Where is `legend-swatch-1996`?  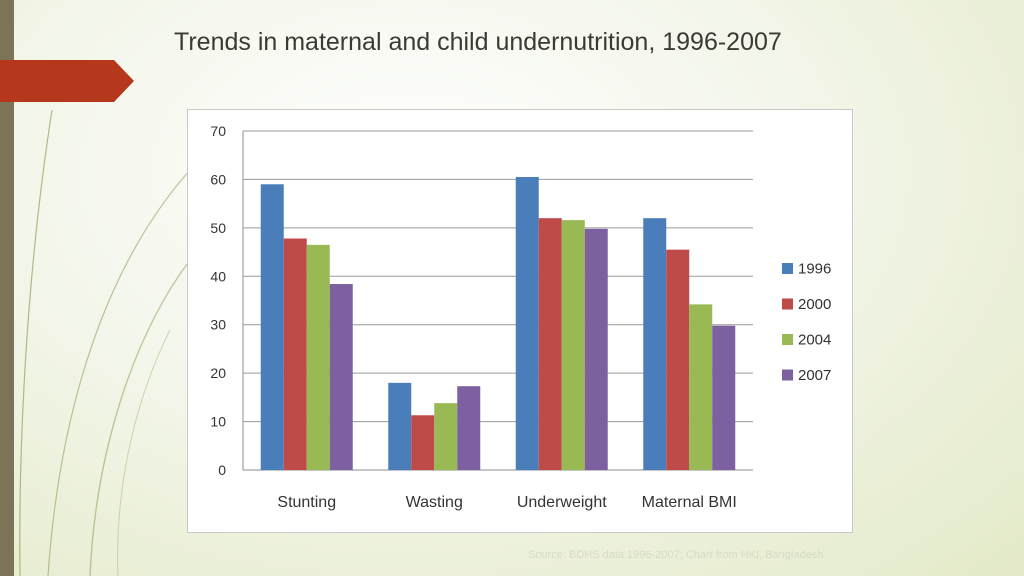
legend-swatch-1996 is located at coordinates (787, 268).